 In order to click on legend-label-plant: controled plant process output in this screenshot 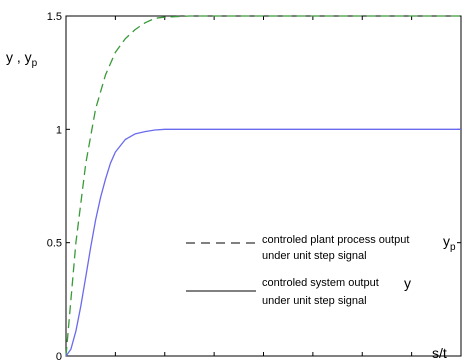, I will do `click(335, 240)`.